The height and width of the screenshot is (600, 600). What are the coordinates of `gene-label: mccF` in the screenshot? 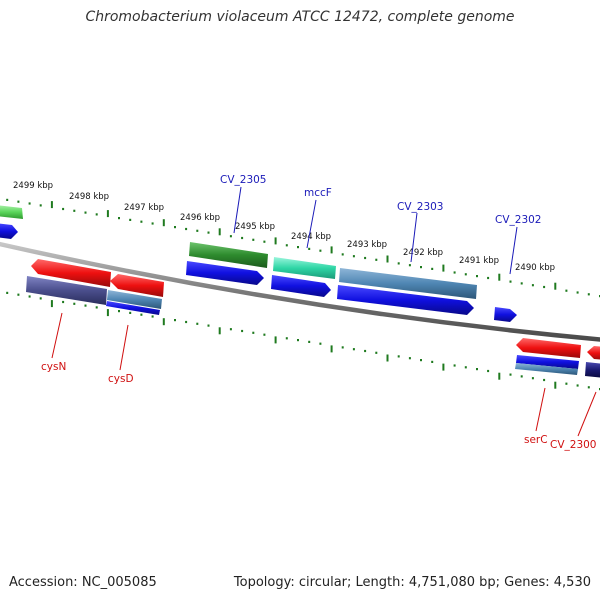 It's located at (318, 193).